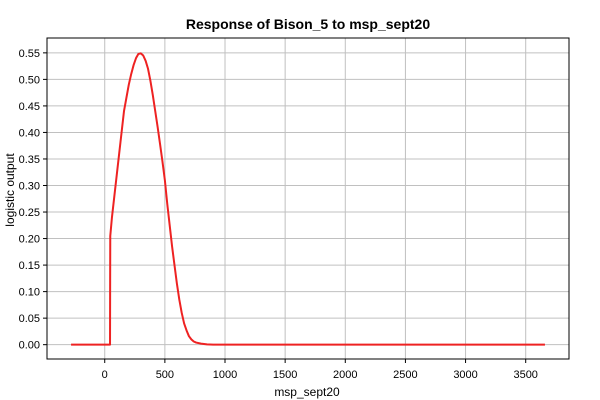 The height and width of the screenshot is (400, 600). I want to click on x-tick-label-2: 1000, so click(225, 375).